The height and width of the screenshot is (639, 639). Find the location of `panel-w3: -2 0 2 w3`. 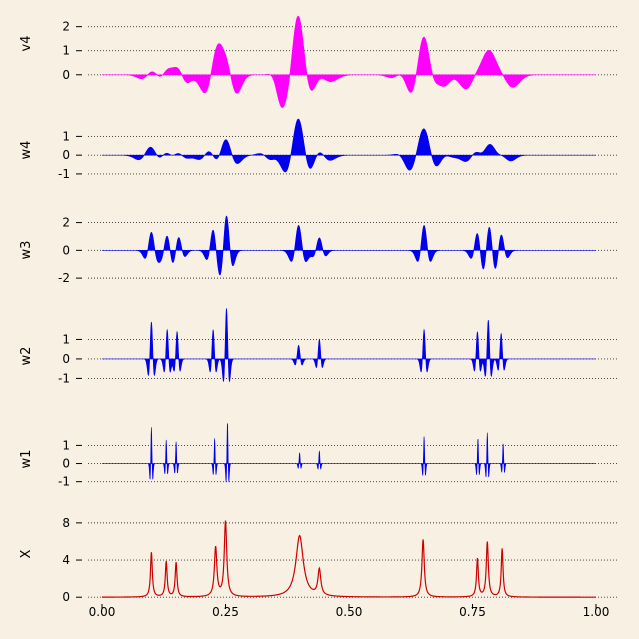

panel-w3: -2 0 2 w3 is located at coordinates (318, 250).